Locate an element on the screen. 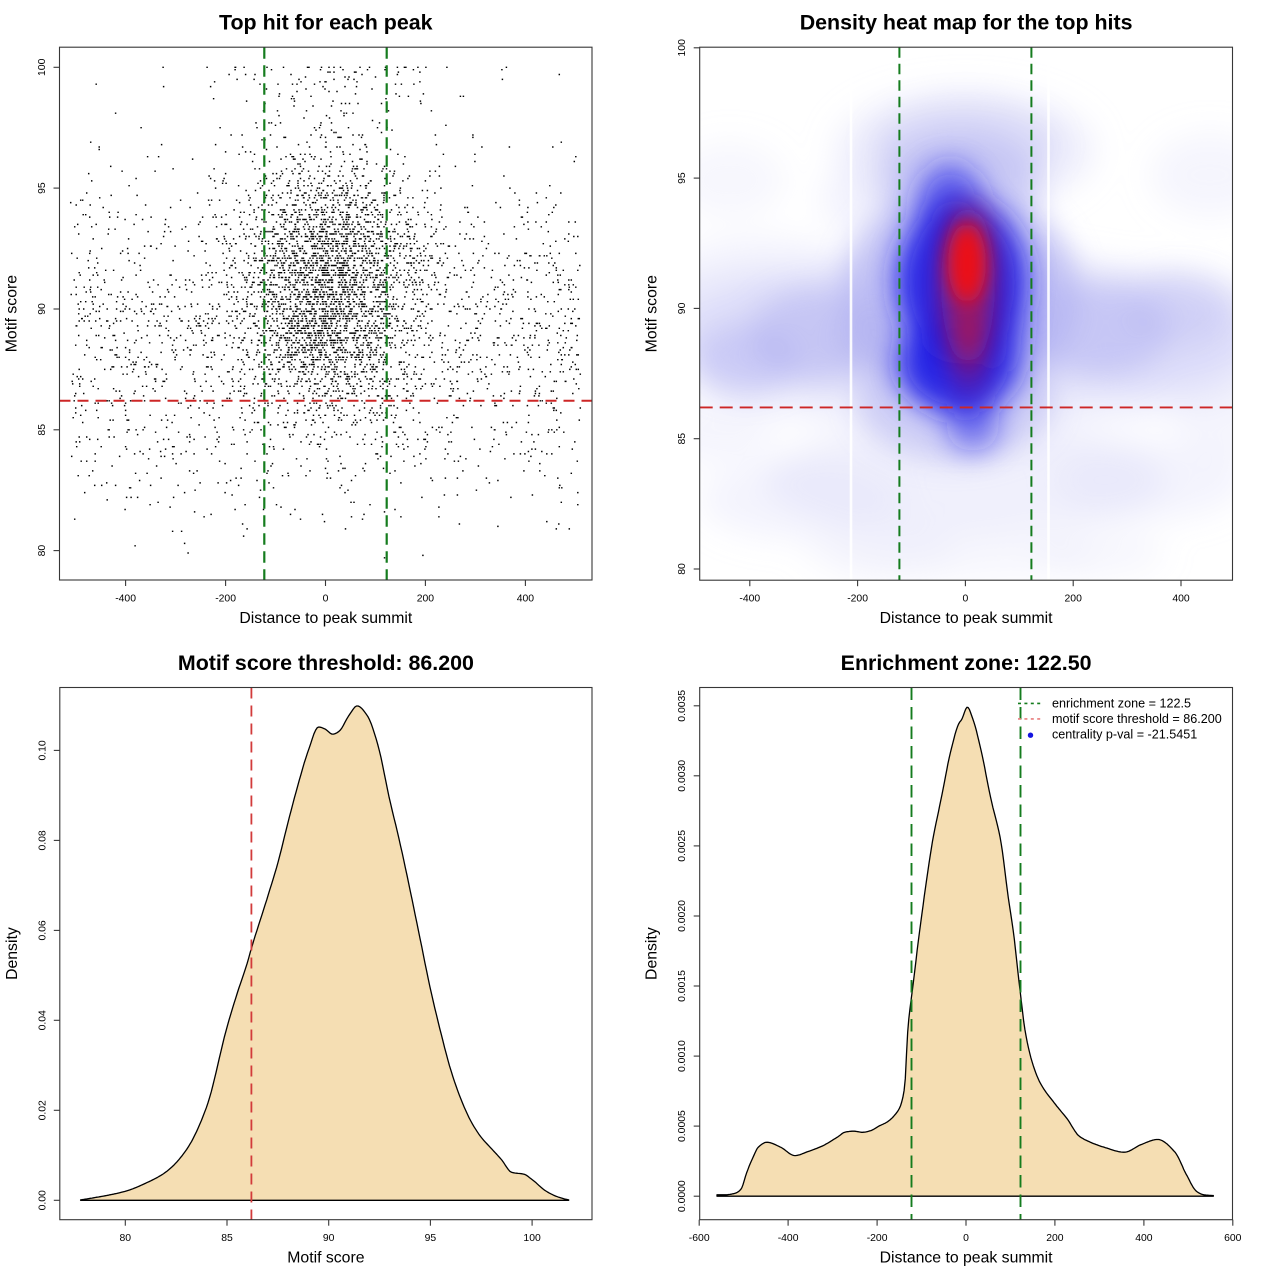 The width and height of the screenshot is (1280, 1285). svg-text: Top hit for each peak is located at coordinates (326, 23).